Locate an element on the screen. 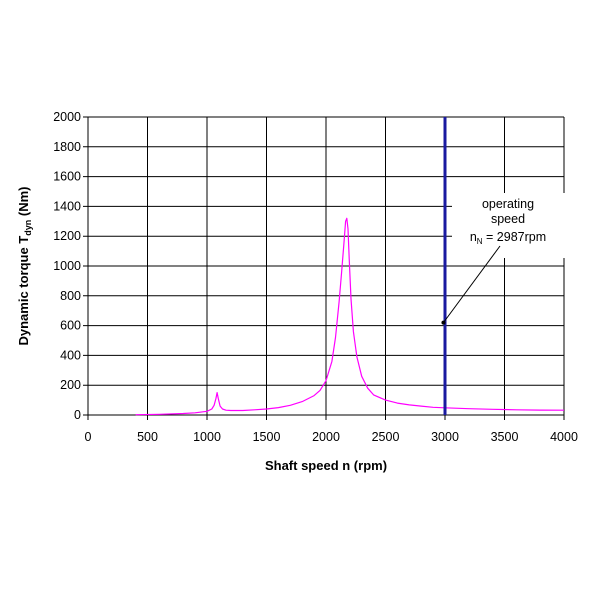  annotation-text-line: operating is located at coordinates (508, 204).